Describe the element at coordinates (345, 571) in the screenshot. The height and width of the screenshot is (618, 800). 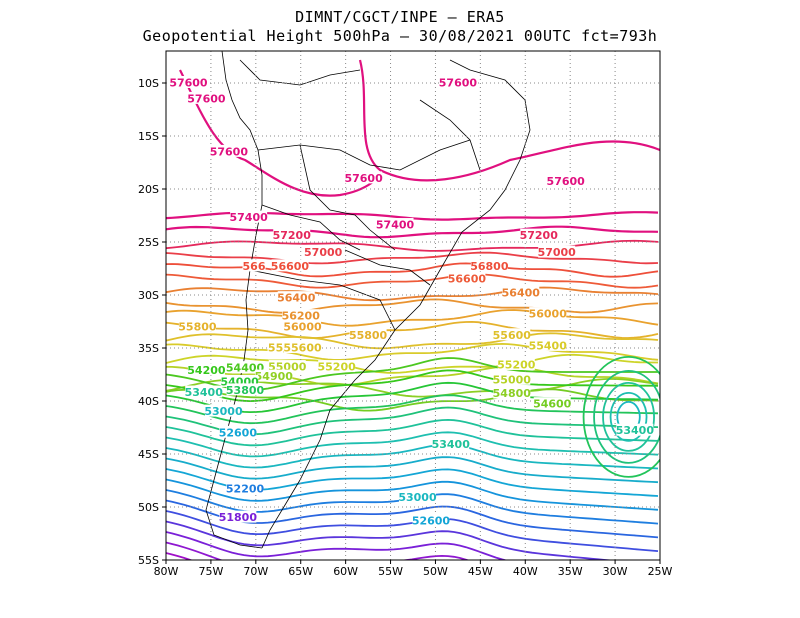
I see `x-tick-label: 60W` at that location.